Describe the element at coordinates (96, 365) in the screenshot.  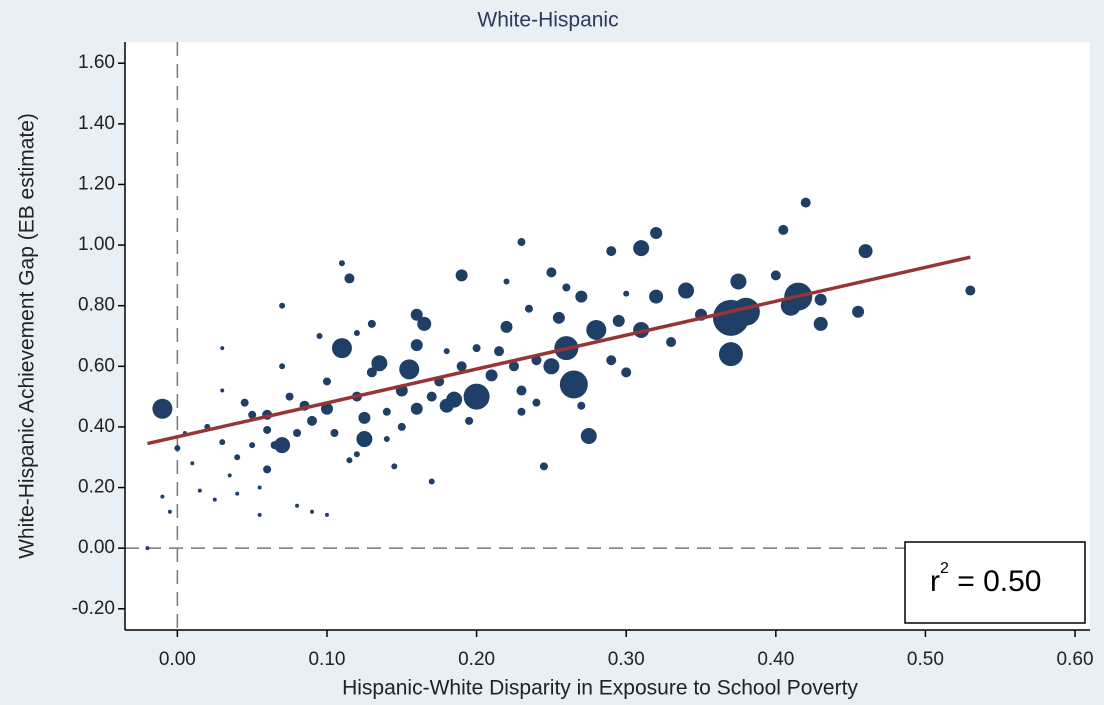
I see `y-tick-label: 0.60` at that location.